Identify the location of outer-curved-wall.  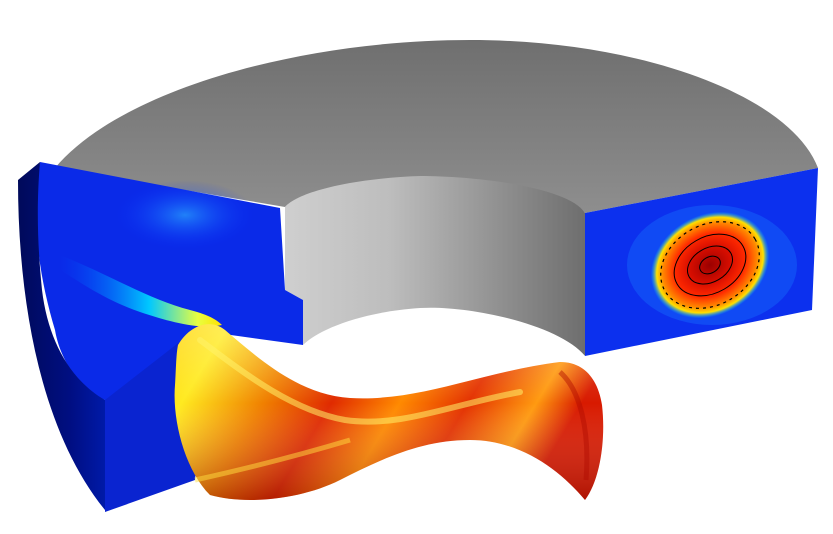
(61, 336).